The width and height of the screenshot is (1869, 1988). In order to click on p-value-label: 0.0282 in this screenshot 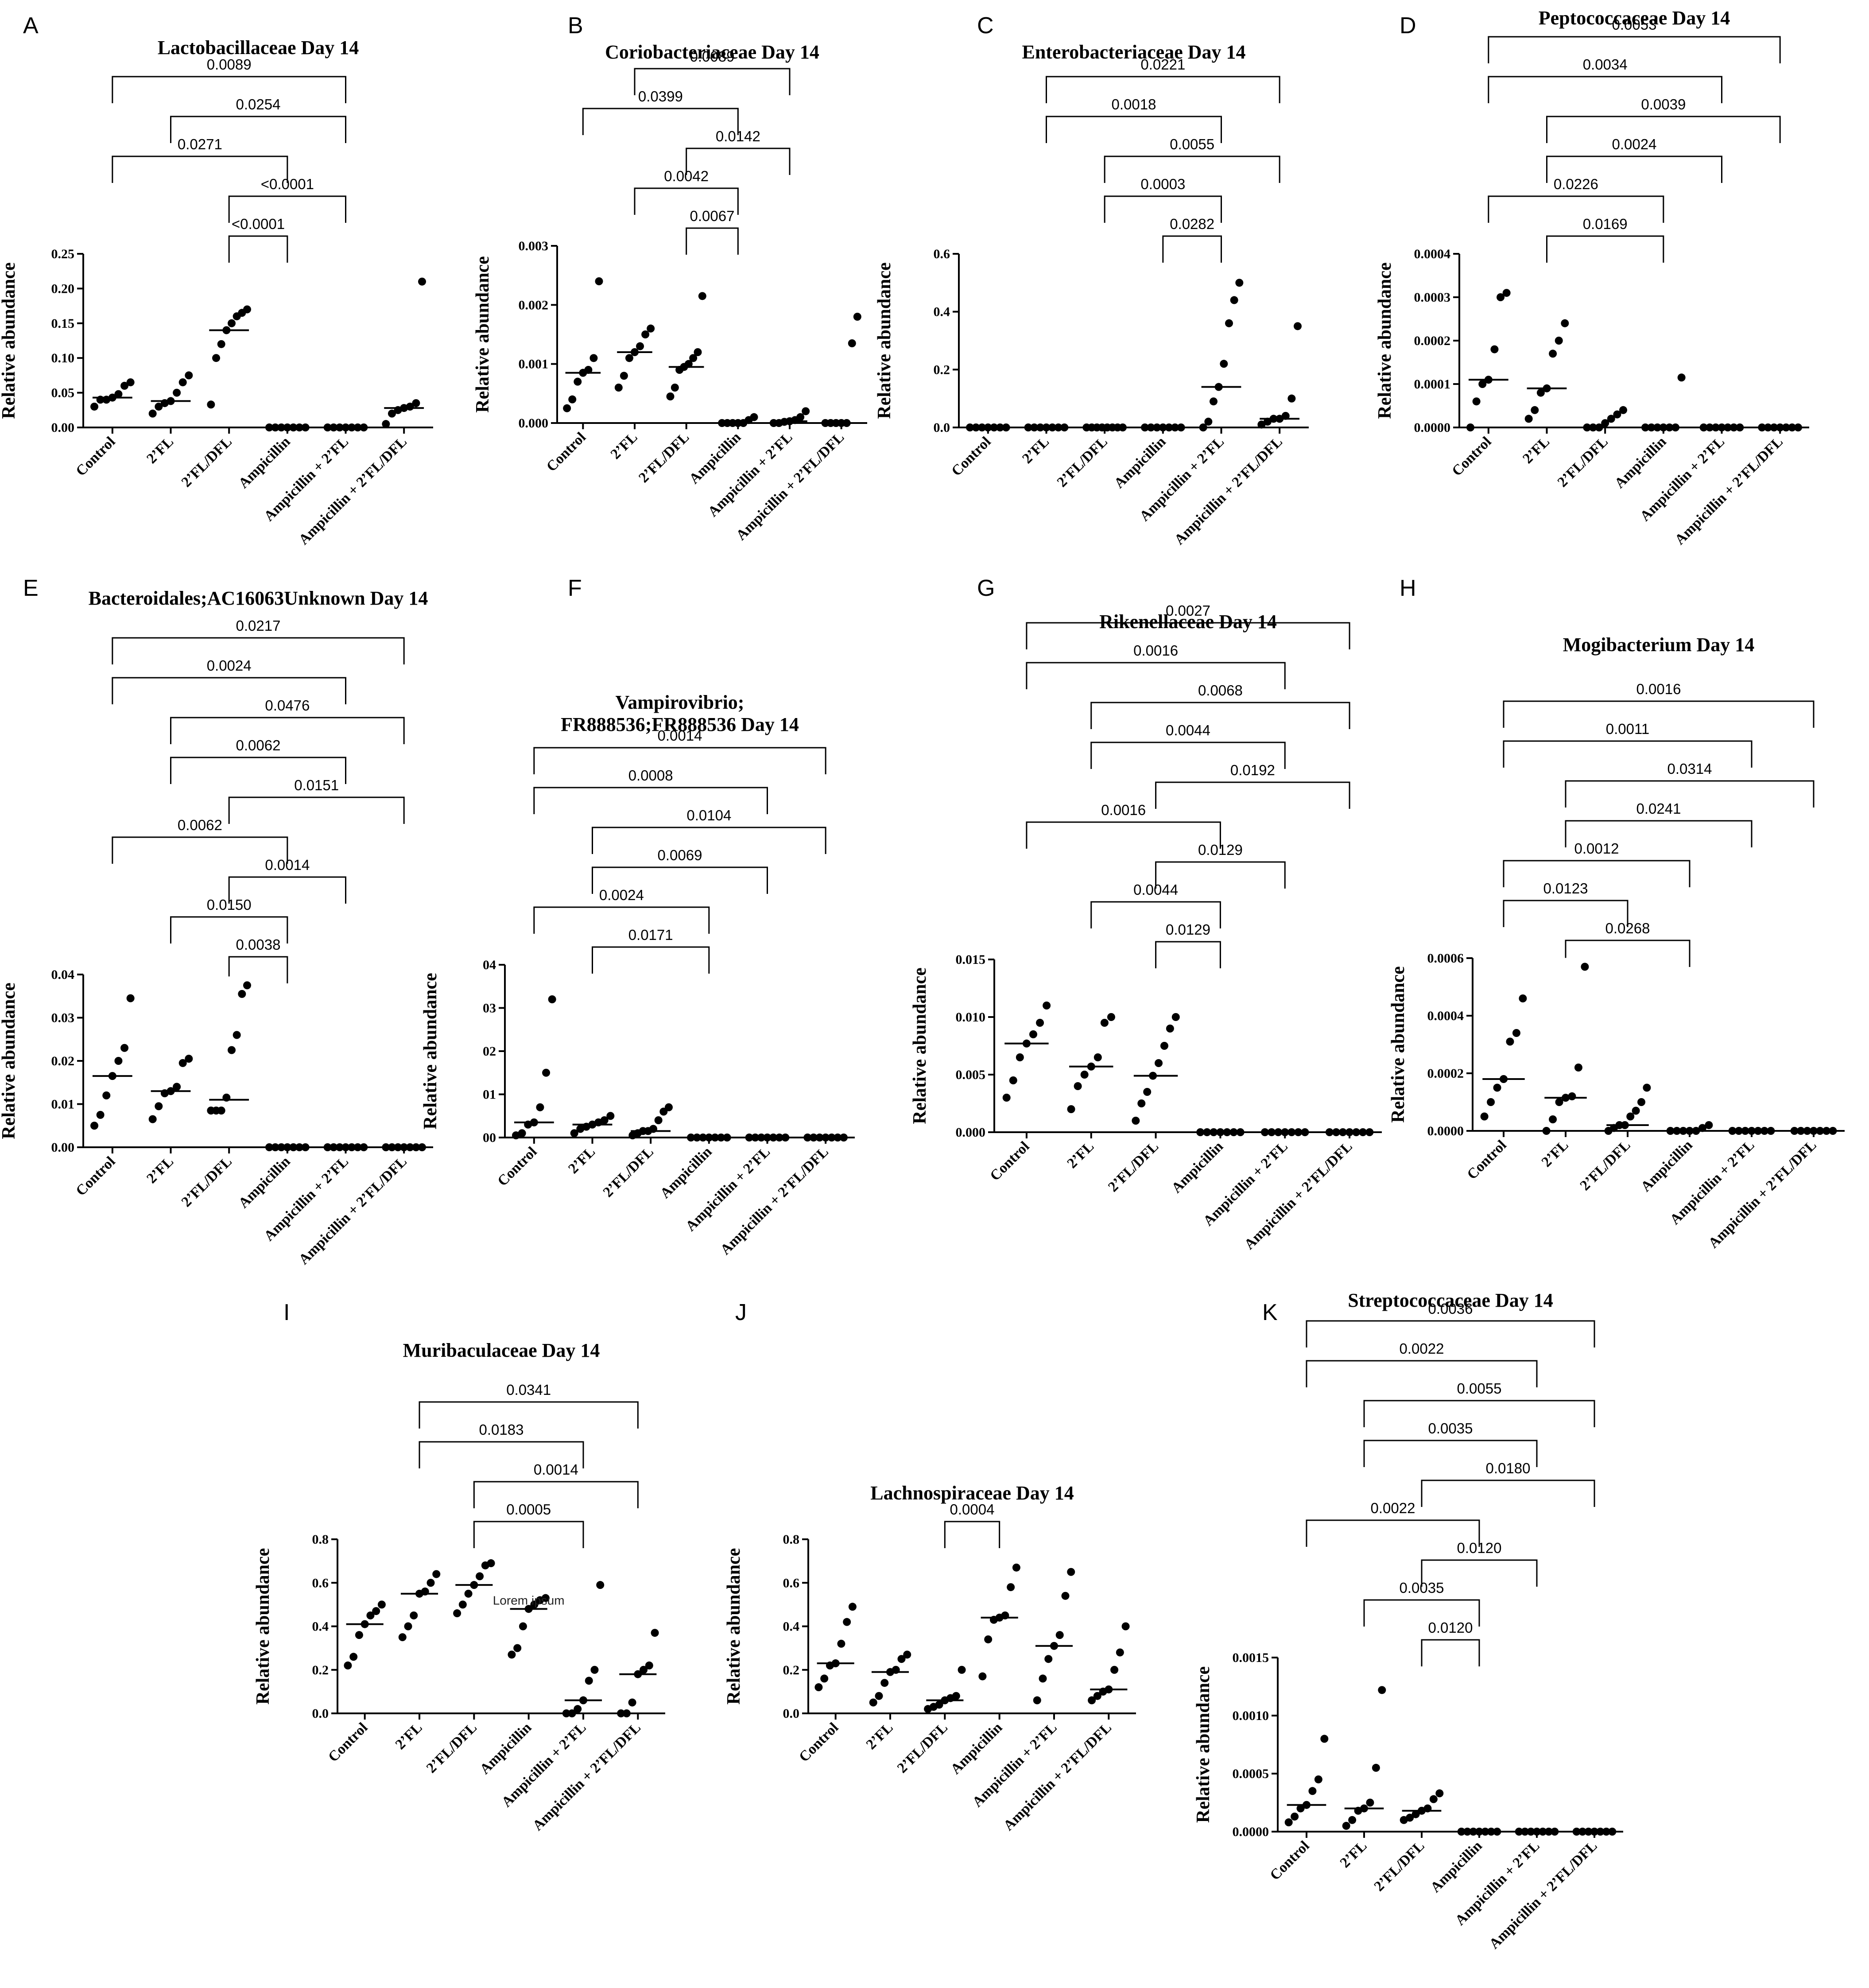, I will do `click(1192, 224)`.